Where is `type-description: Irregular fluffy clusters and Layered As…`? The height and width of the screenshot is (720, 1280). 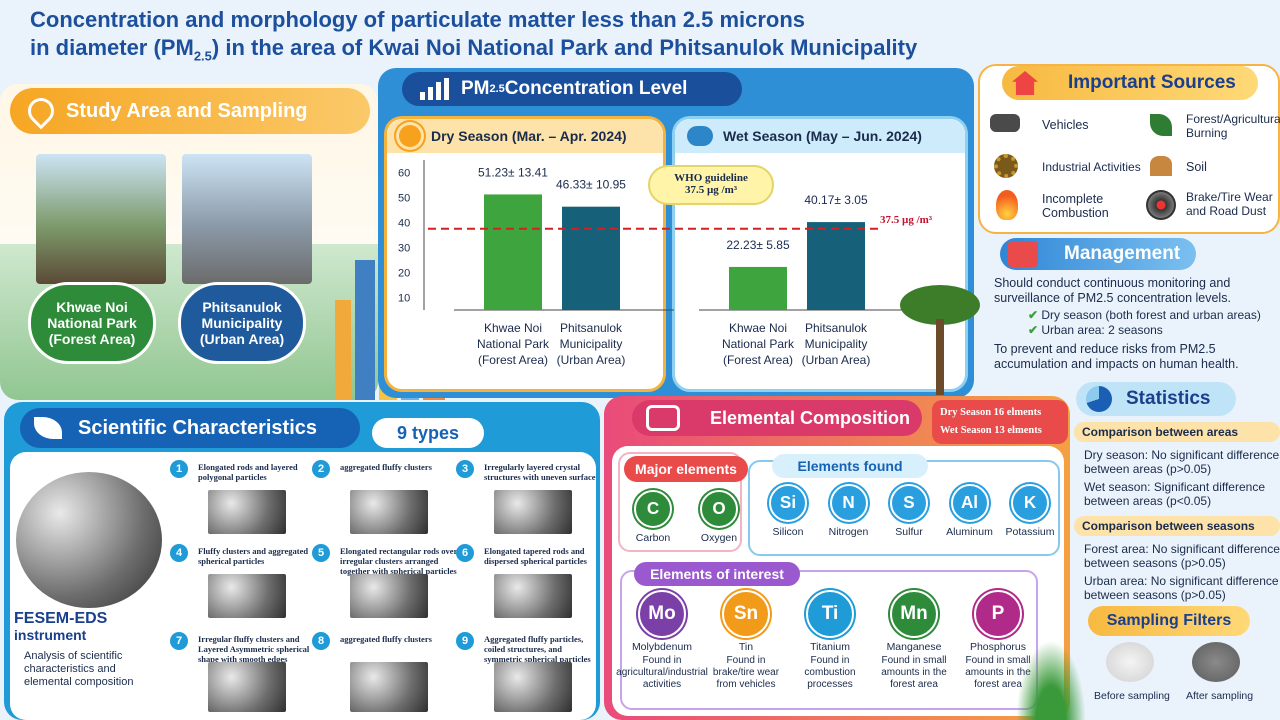
type-description: Irregular fluffy clusters and Layered As… is located at coordinates (254, 649).